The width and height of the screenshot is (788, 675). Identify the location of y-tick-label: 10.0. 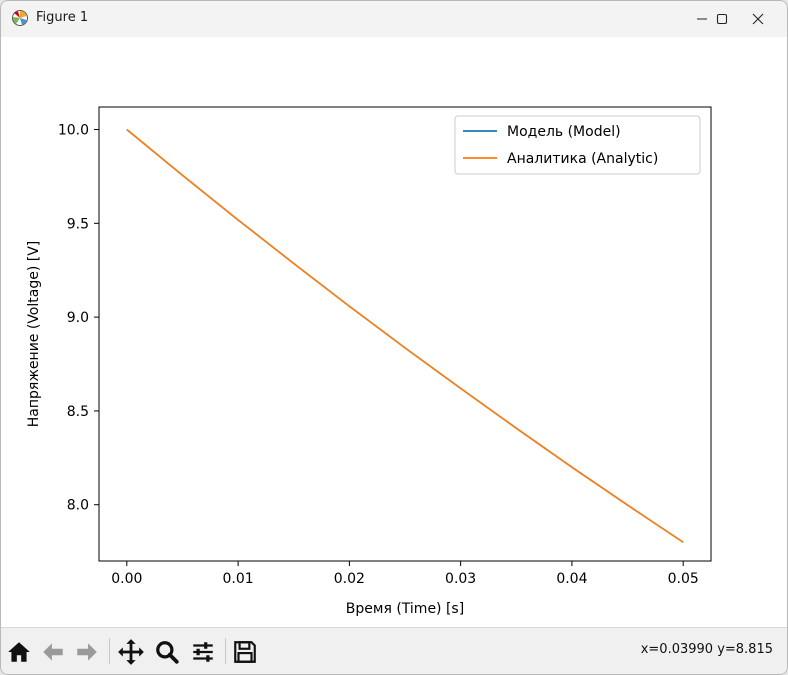
(73, 131).